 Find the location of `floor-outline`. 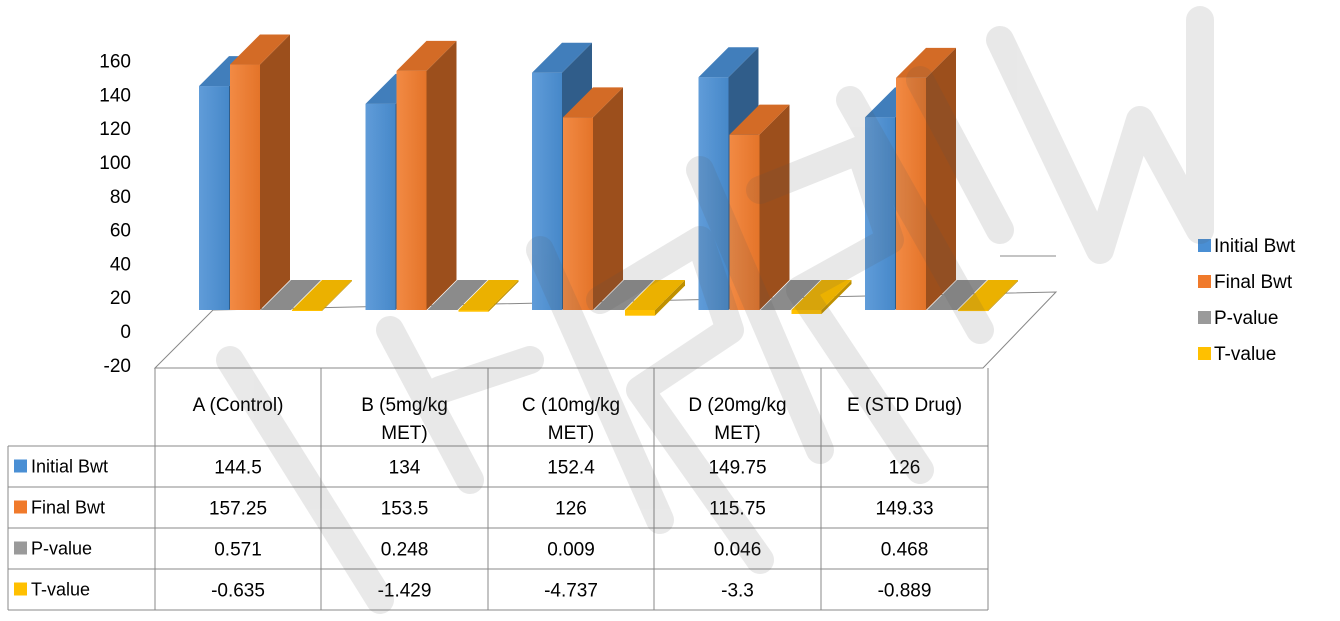

floor-outline is located at coordinates (605, 330).